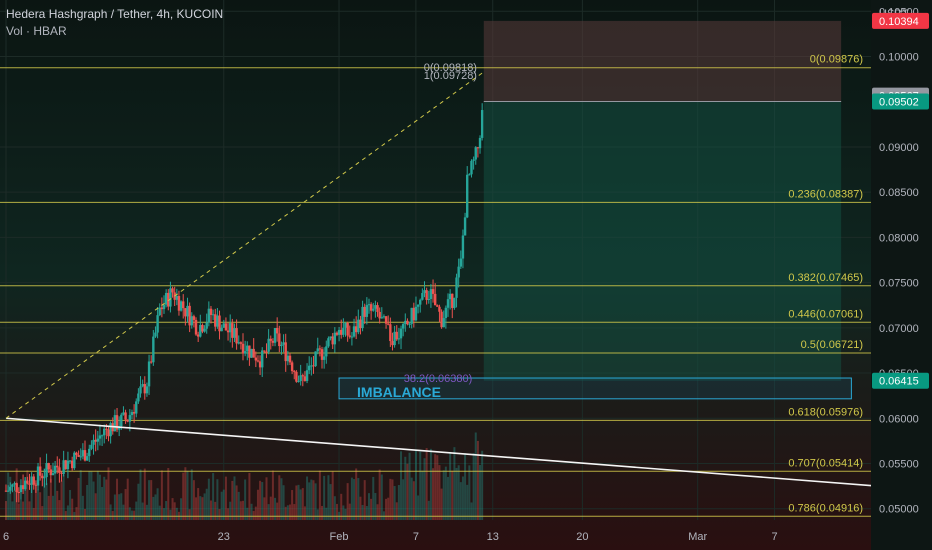 The width and height of the screenshot is (932, 550). I want to click on symbol-title: Hedera Hashgraph / Tether, 4h, KUCOIN, so click(115, 14).